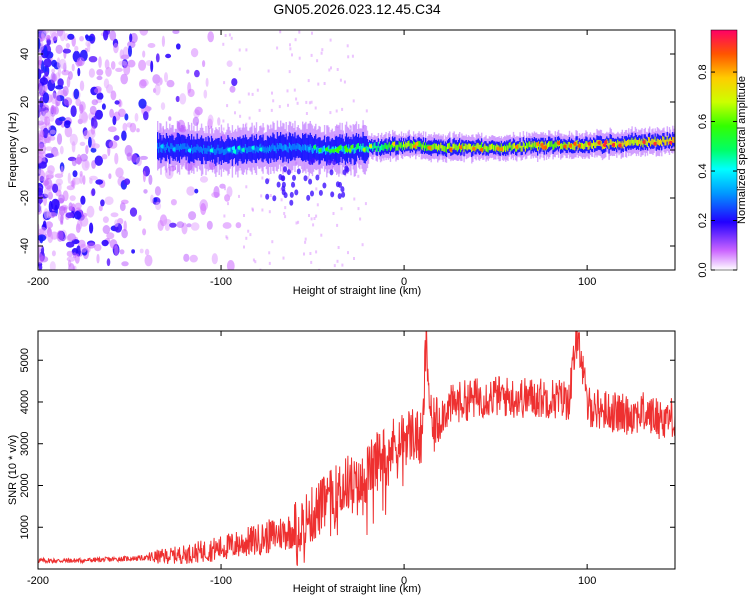 This screenshot has width=750, height=600. Describe the element at coordinates (350, 150) in the screenshot. I see `spectrogram-ridge-peak` at that location.